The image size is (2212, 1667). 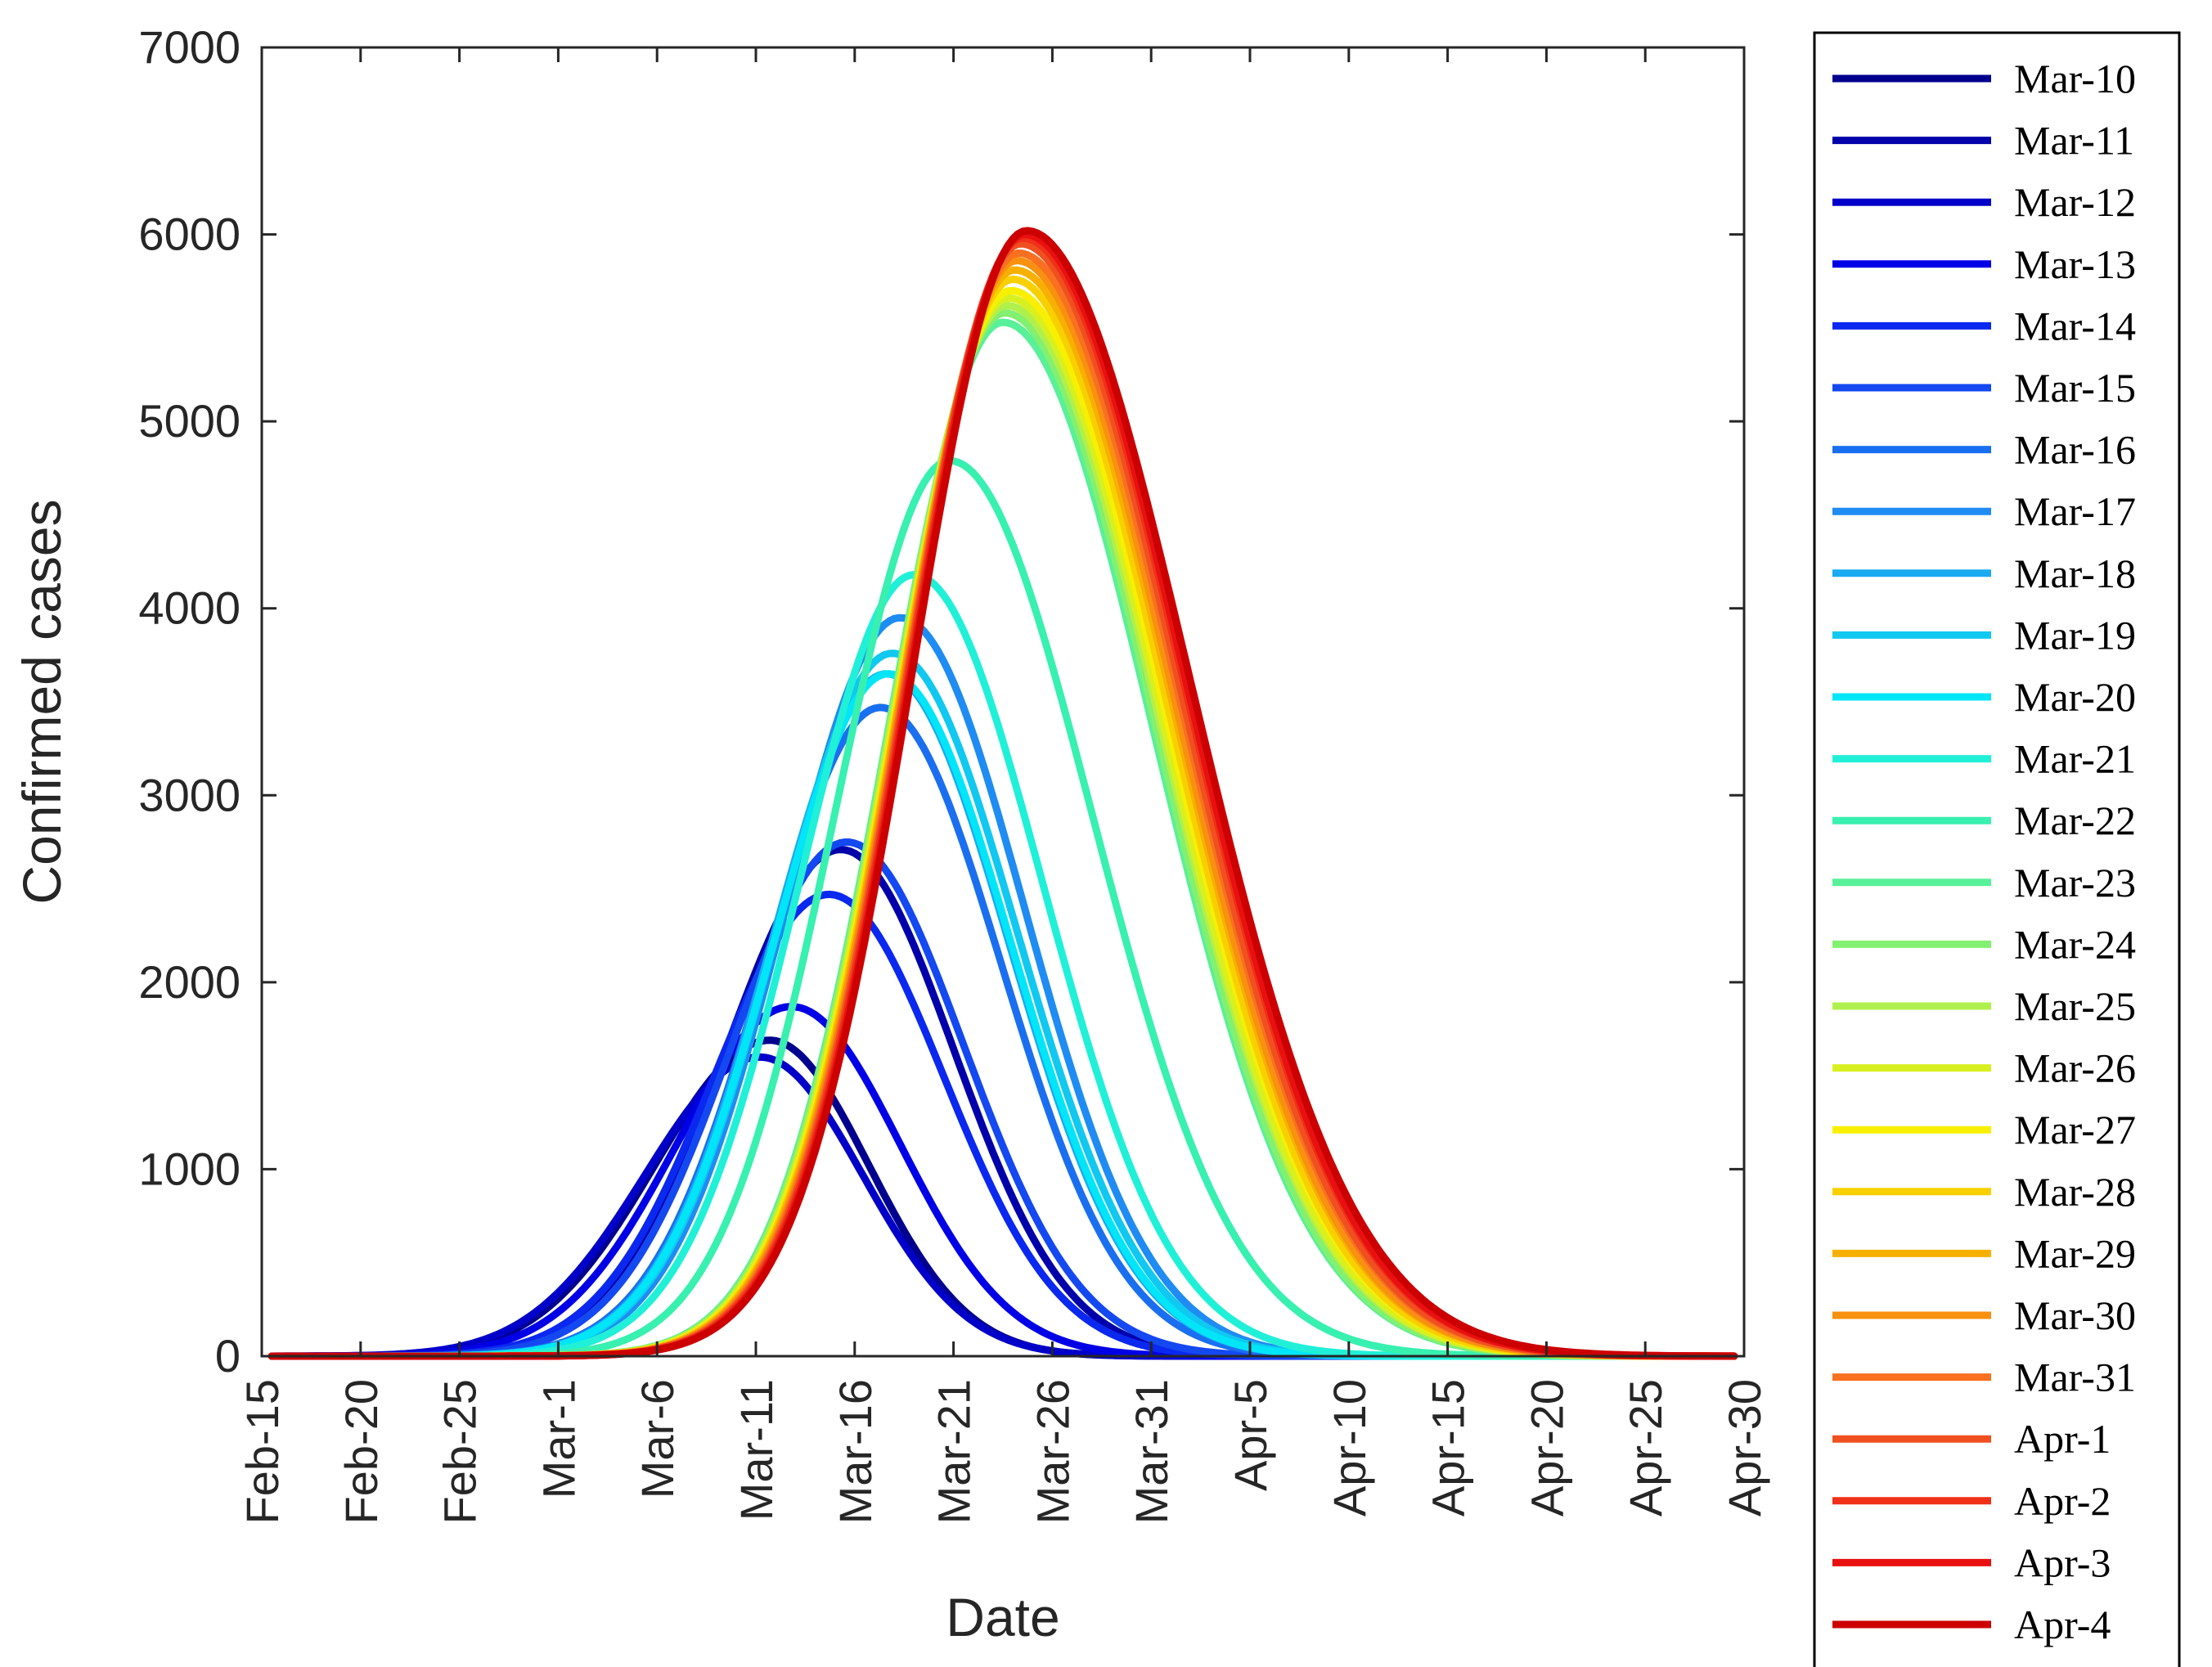 What do you see at coordinates (2075, 1068) in the screenshot?
I see `legend-label: Mar-26` at bounding box center [2075, 1068].